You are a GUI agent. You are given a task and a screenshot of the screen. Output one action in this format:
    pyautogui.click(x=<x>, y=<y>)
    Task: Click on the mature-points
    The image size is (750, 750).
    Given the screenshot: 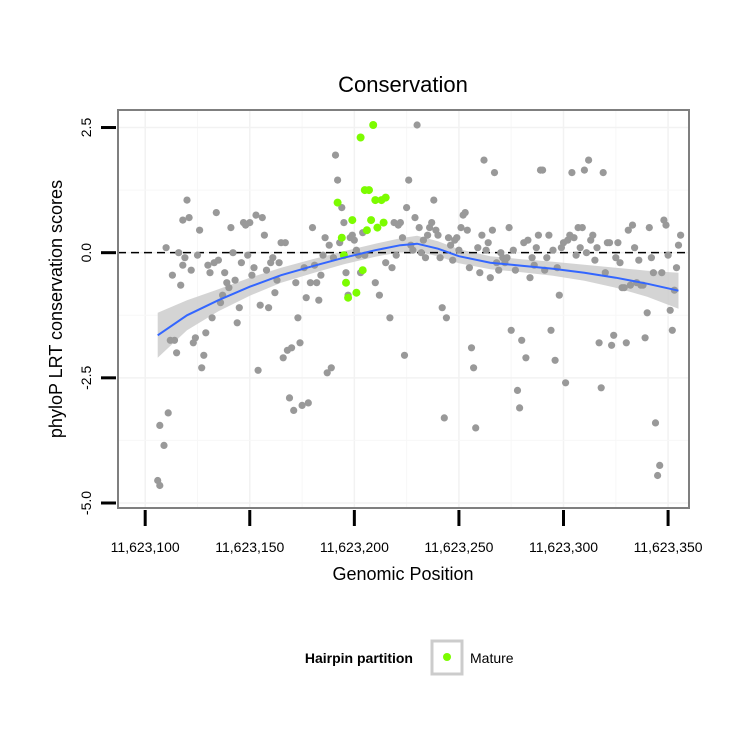 What is the action you would take?
    pyautogui.click(x=361, y=211)
    